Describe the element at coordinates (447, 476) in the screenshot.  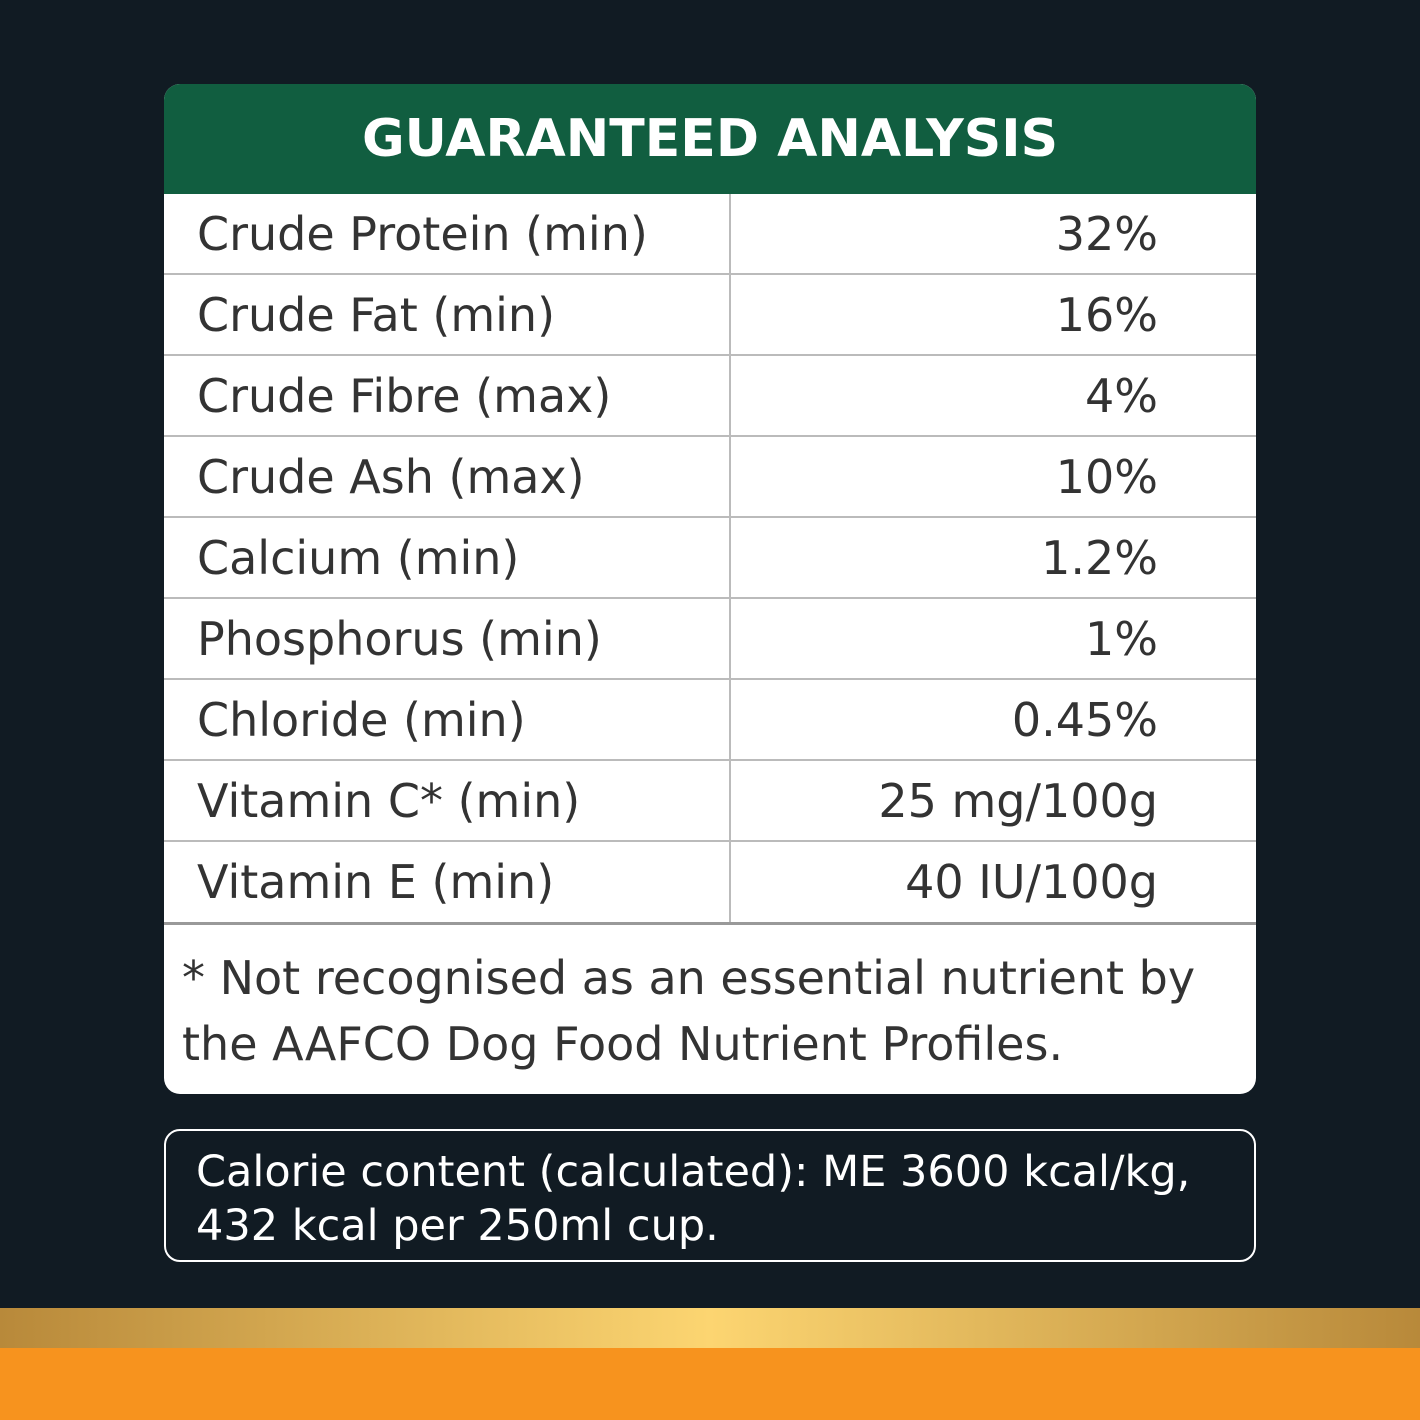
I see `nutrient-name: Crude Ash (max)` at that location.